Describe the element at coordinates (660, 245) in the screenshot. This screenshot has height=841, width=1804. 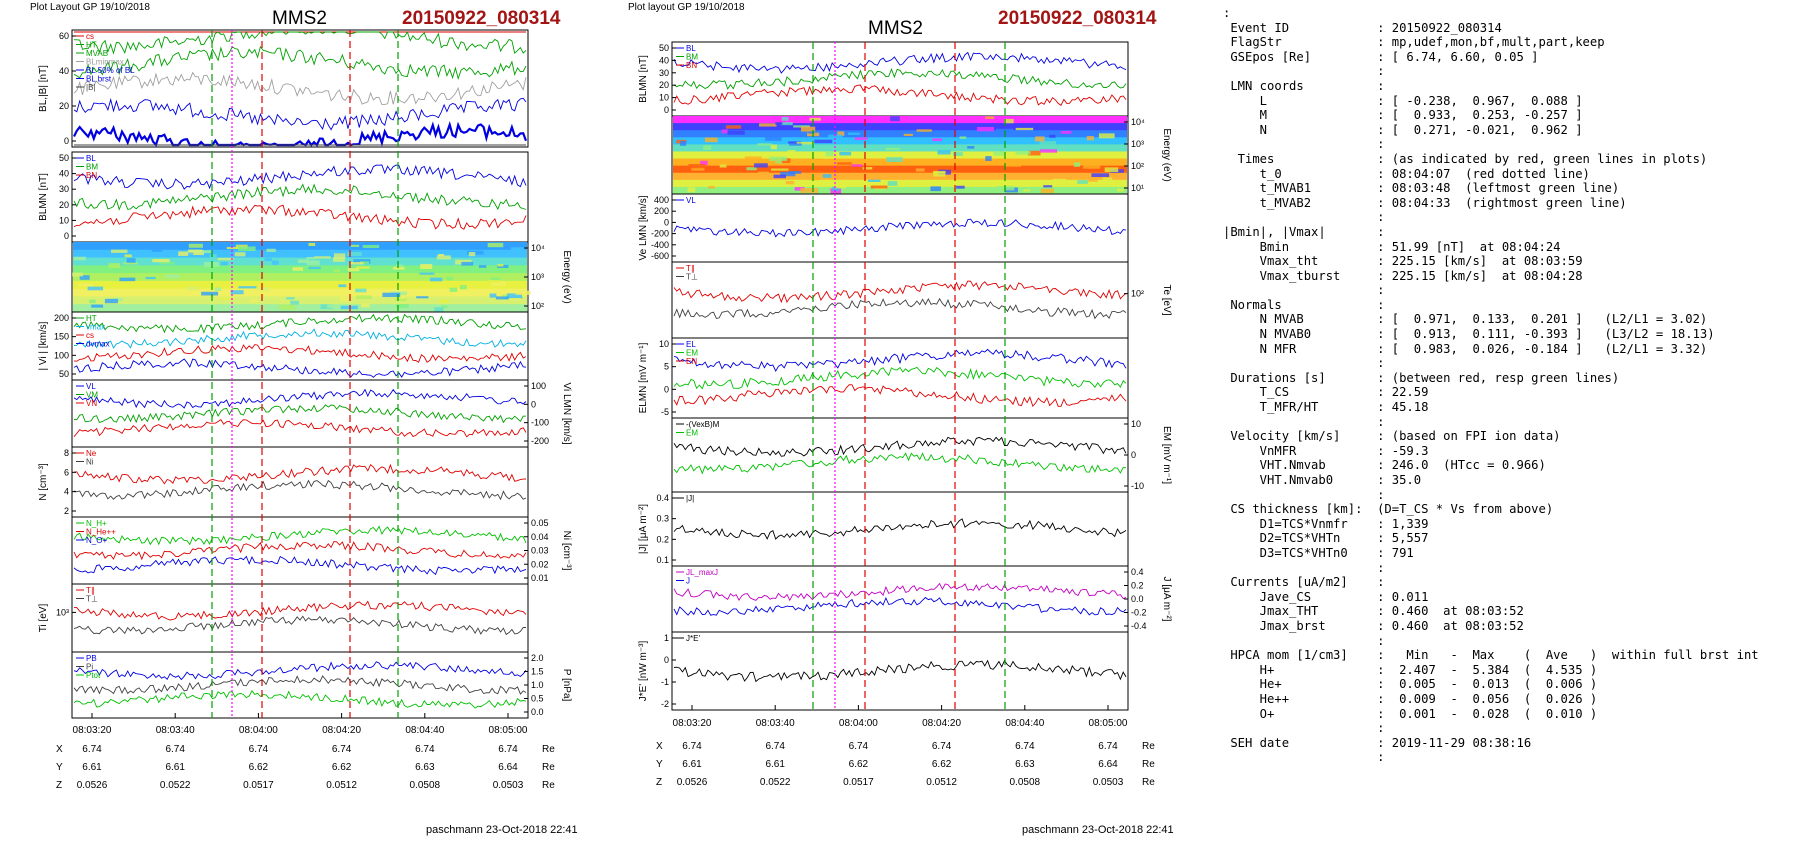
I see `y-tick-label: -400` at that location.